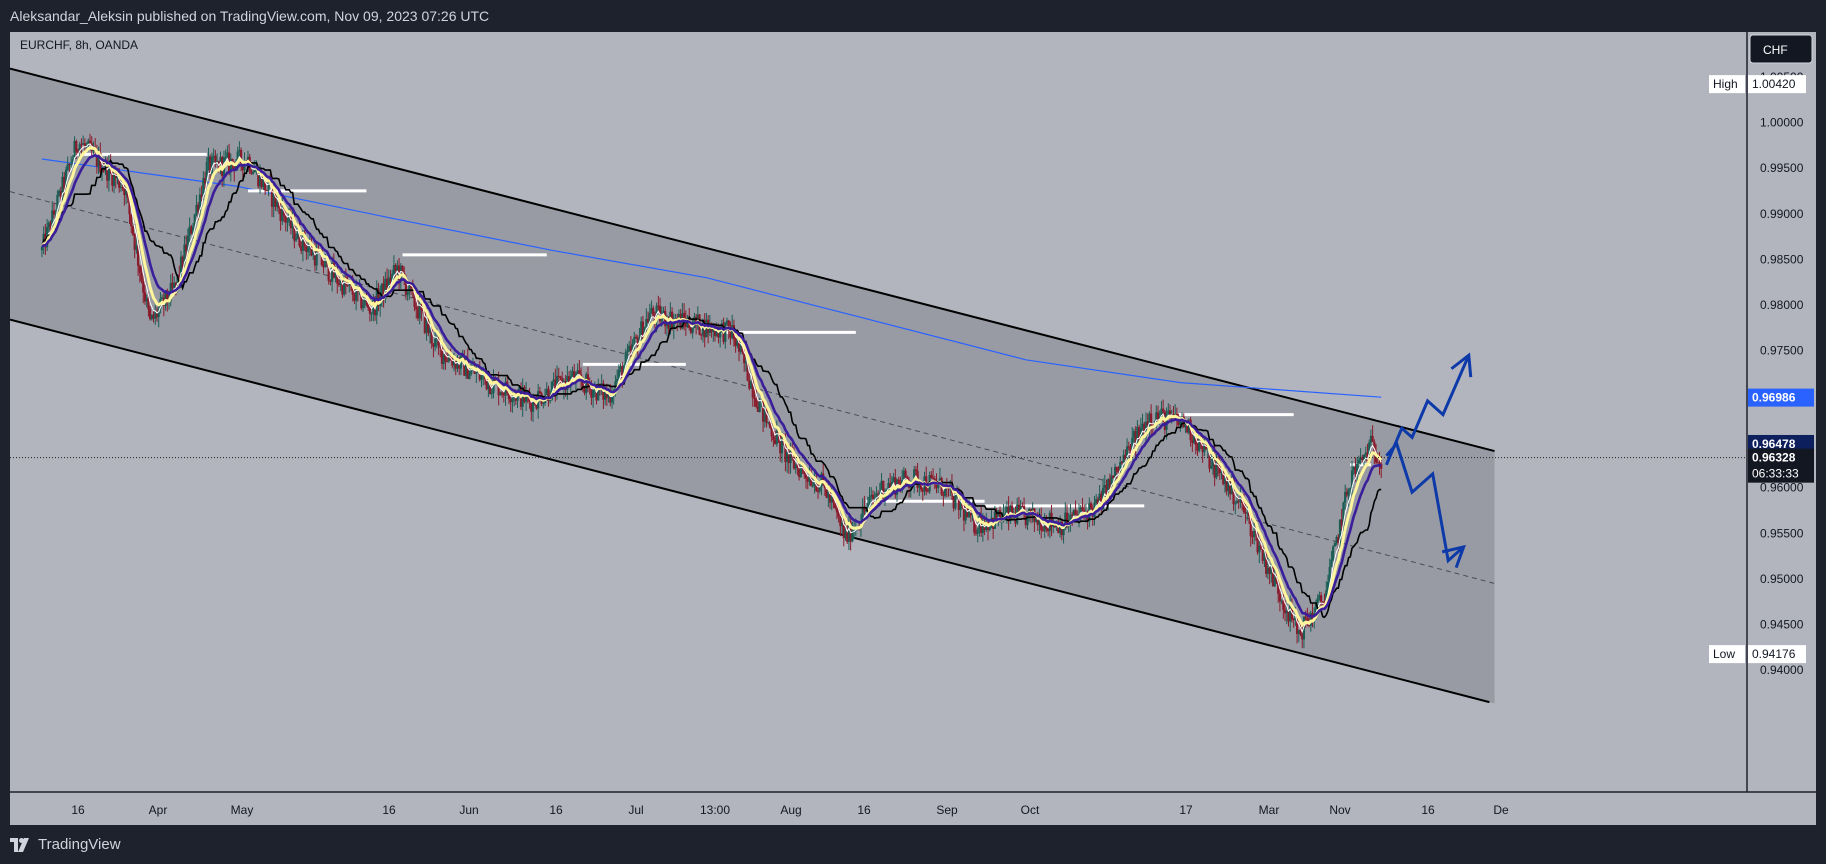  I want to click on low-value: 0.94176, so click(1774, 654).